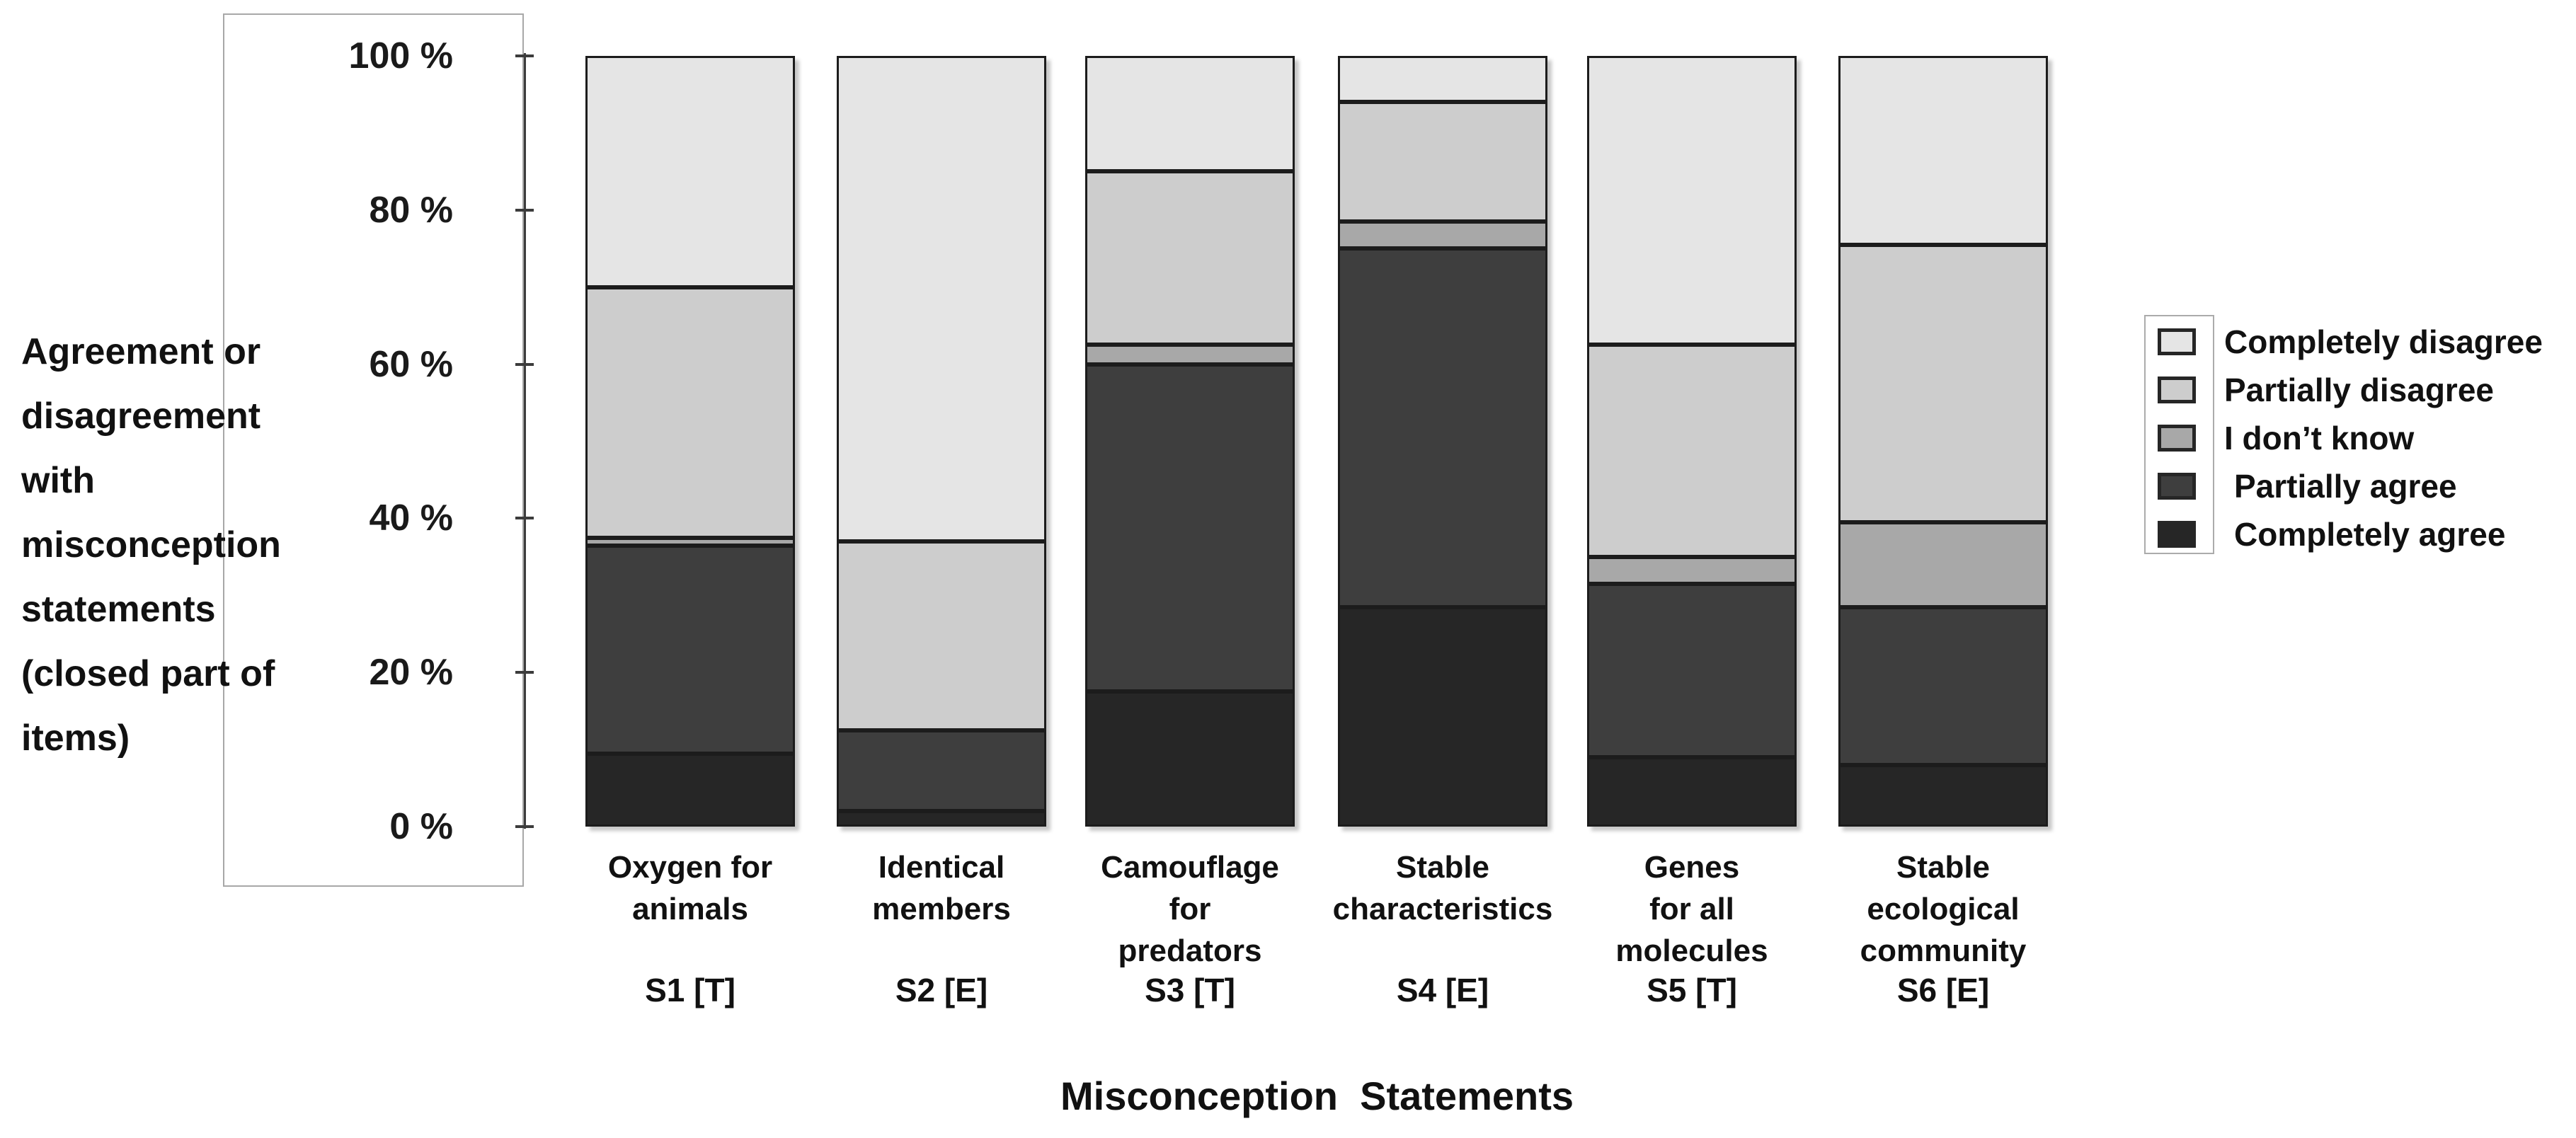 The height and width of the screenshot is (1138, 2576). What do you see at coordinates (690, 909) in the screenshot?
I see `category-label-line: animals` at bounding box center [690, 909].